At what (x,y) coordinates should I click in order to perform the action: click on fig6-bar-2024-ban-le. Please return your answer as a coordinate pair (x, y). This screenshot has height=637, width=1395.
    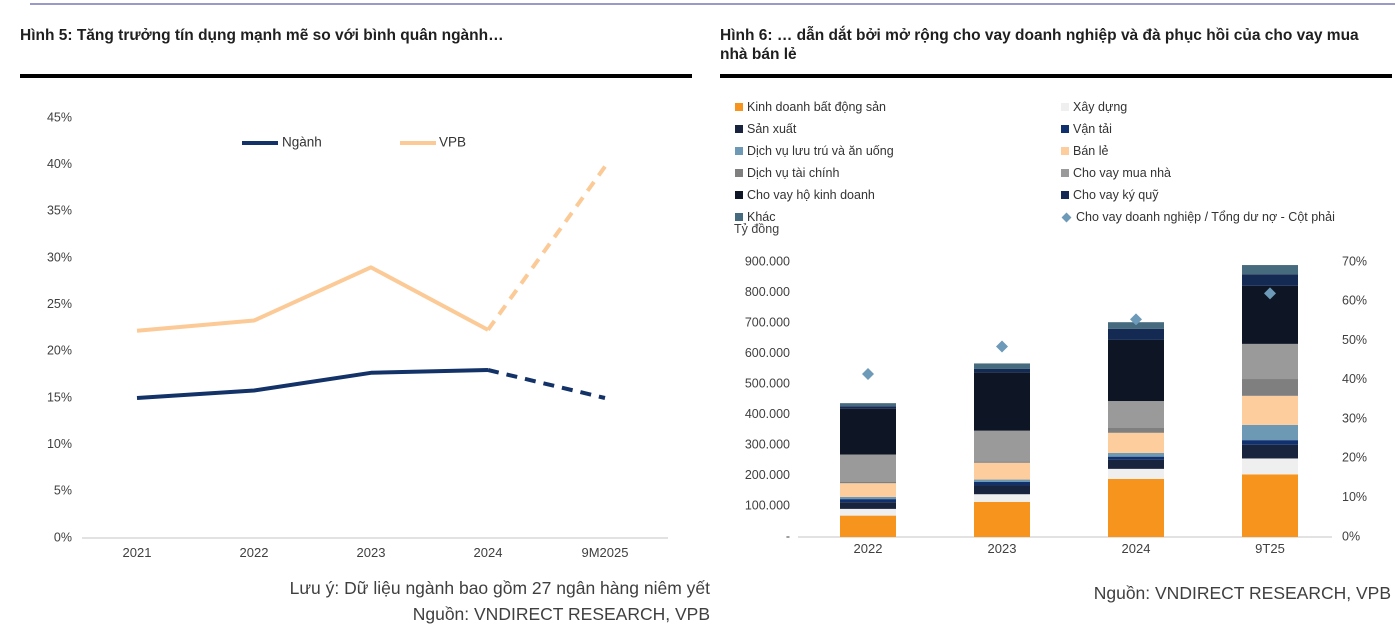
    Looking at the image, I should click on (1136, 442).